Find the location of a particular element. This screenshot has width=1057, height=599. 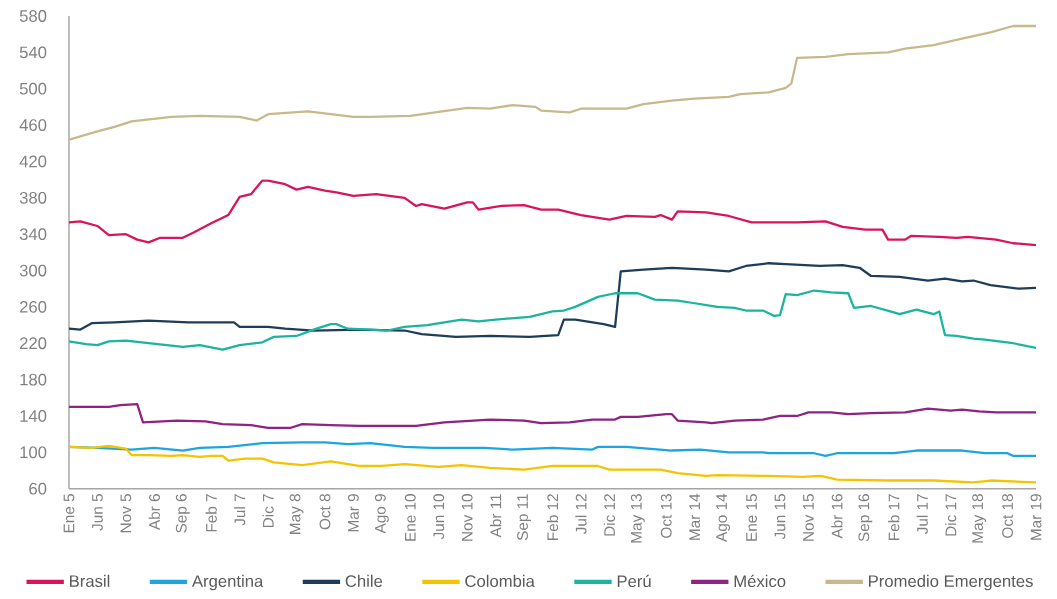

y-tick-label: 60 is located at coordinates (38, 488).